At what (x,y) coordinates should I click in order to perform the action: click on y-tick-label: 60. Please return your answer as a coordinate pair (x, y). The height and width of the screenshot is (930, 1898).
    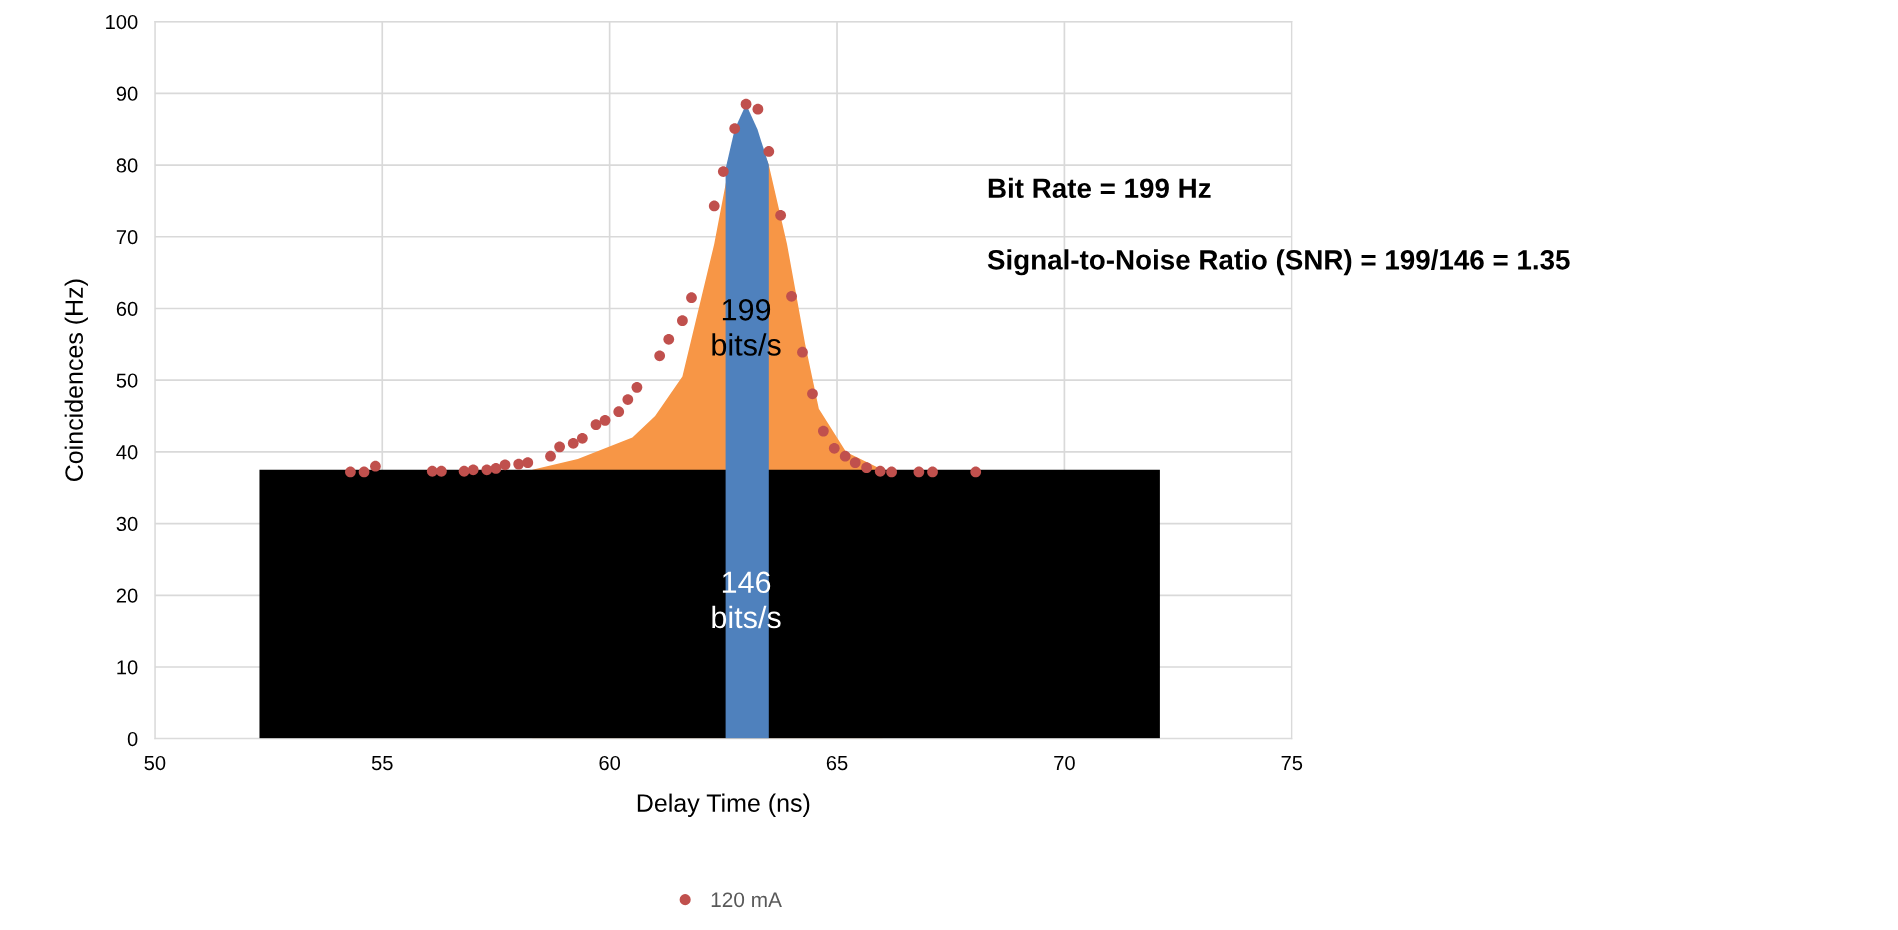
    Looking at the image, I should click on (127, 308).